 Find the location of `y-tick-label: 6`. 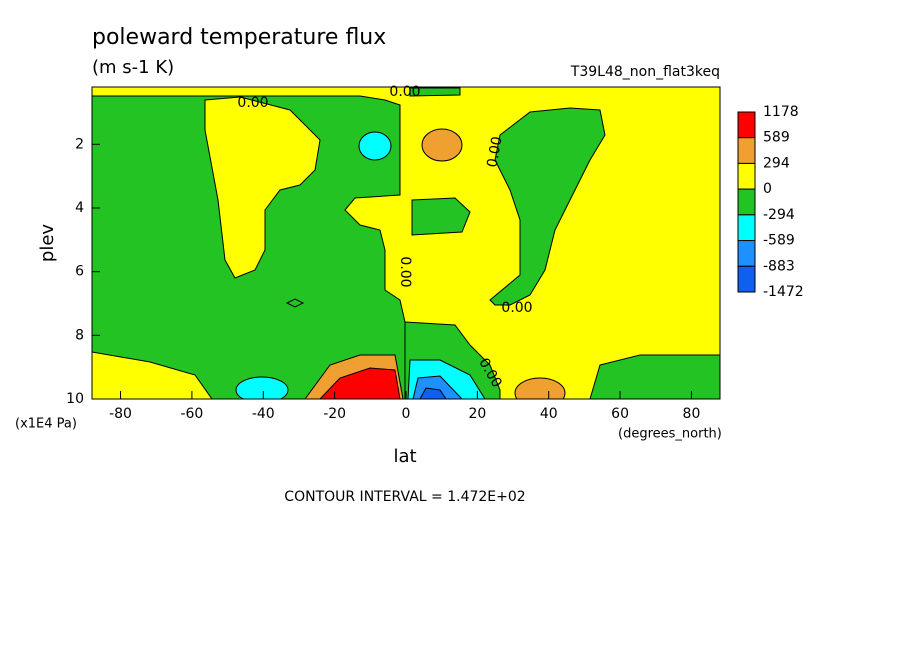

y-tick-label: 6 is located at coordinates (79, 272).